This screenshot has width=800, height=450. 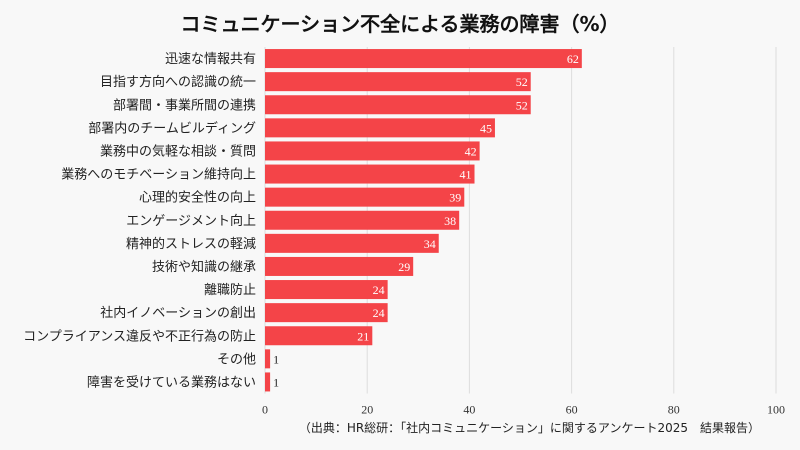 What do you see at coordinates (265, 410) in the screenshot?
I see `x-tick-label: 0` at bounding box center [265, 410].